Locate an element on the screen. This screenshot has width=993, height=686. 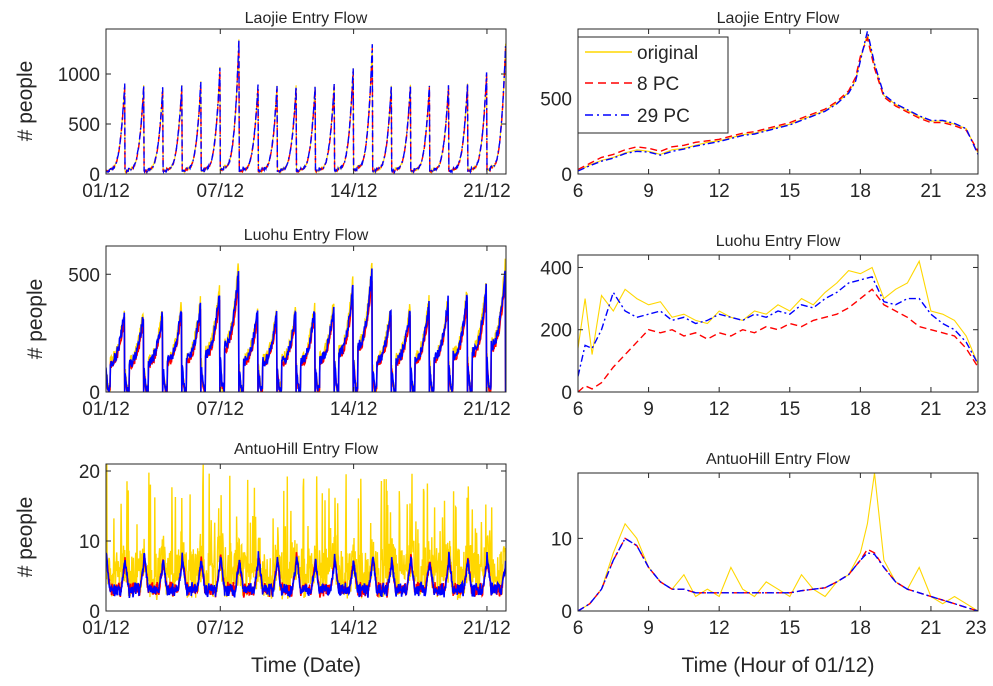
legend-label-8pc: 8 PC is located at coordinates (658, 84).